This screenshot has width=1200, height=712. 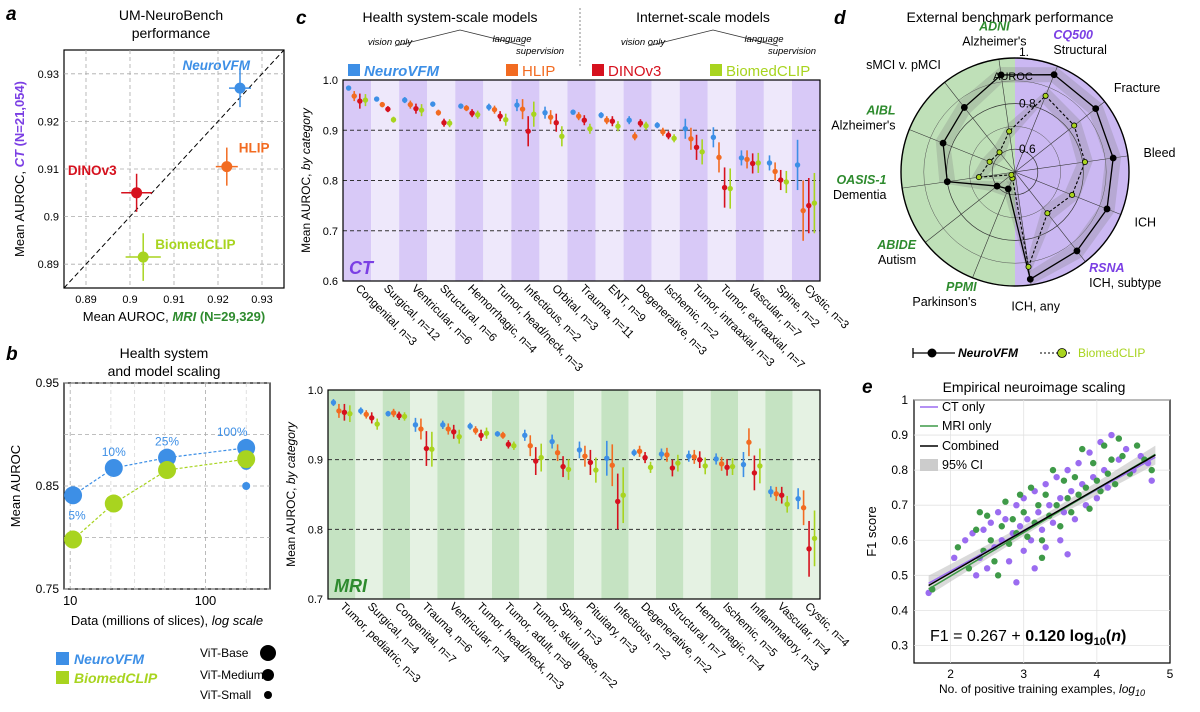 I want to click on axis-task-label: ICH, subtype, so click(x=1125, y=283).